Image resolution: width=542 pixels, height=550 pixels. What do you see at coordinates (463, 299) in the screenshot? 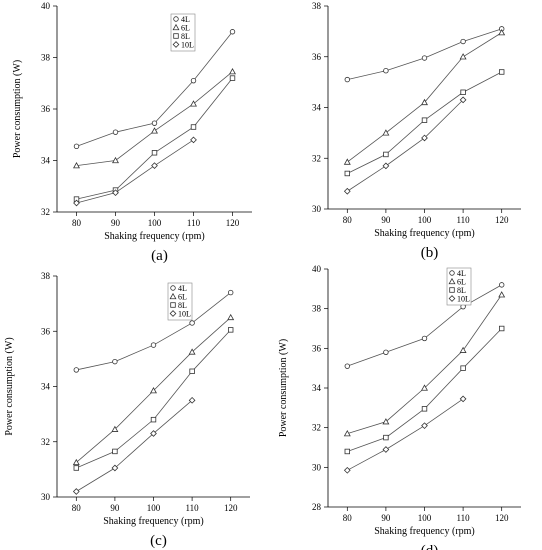
I see `legend-label: 10L` at bounding box center [463, 299].